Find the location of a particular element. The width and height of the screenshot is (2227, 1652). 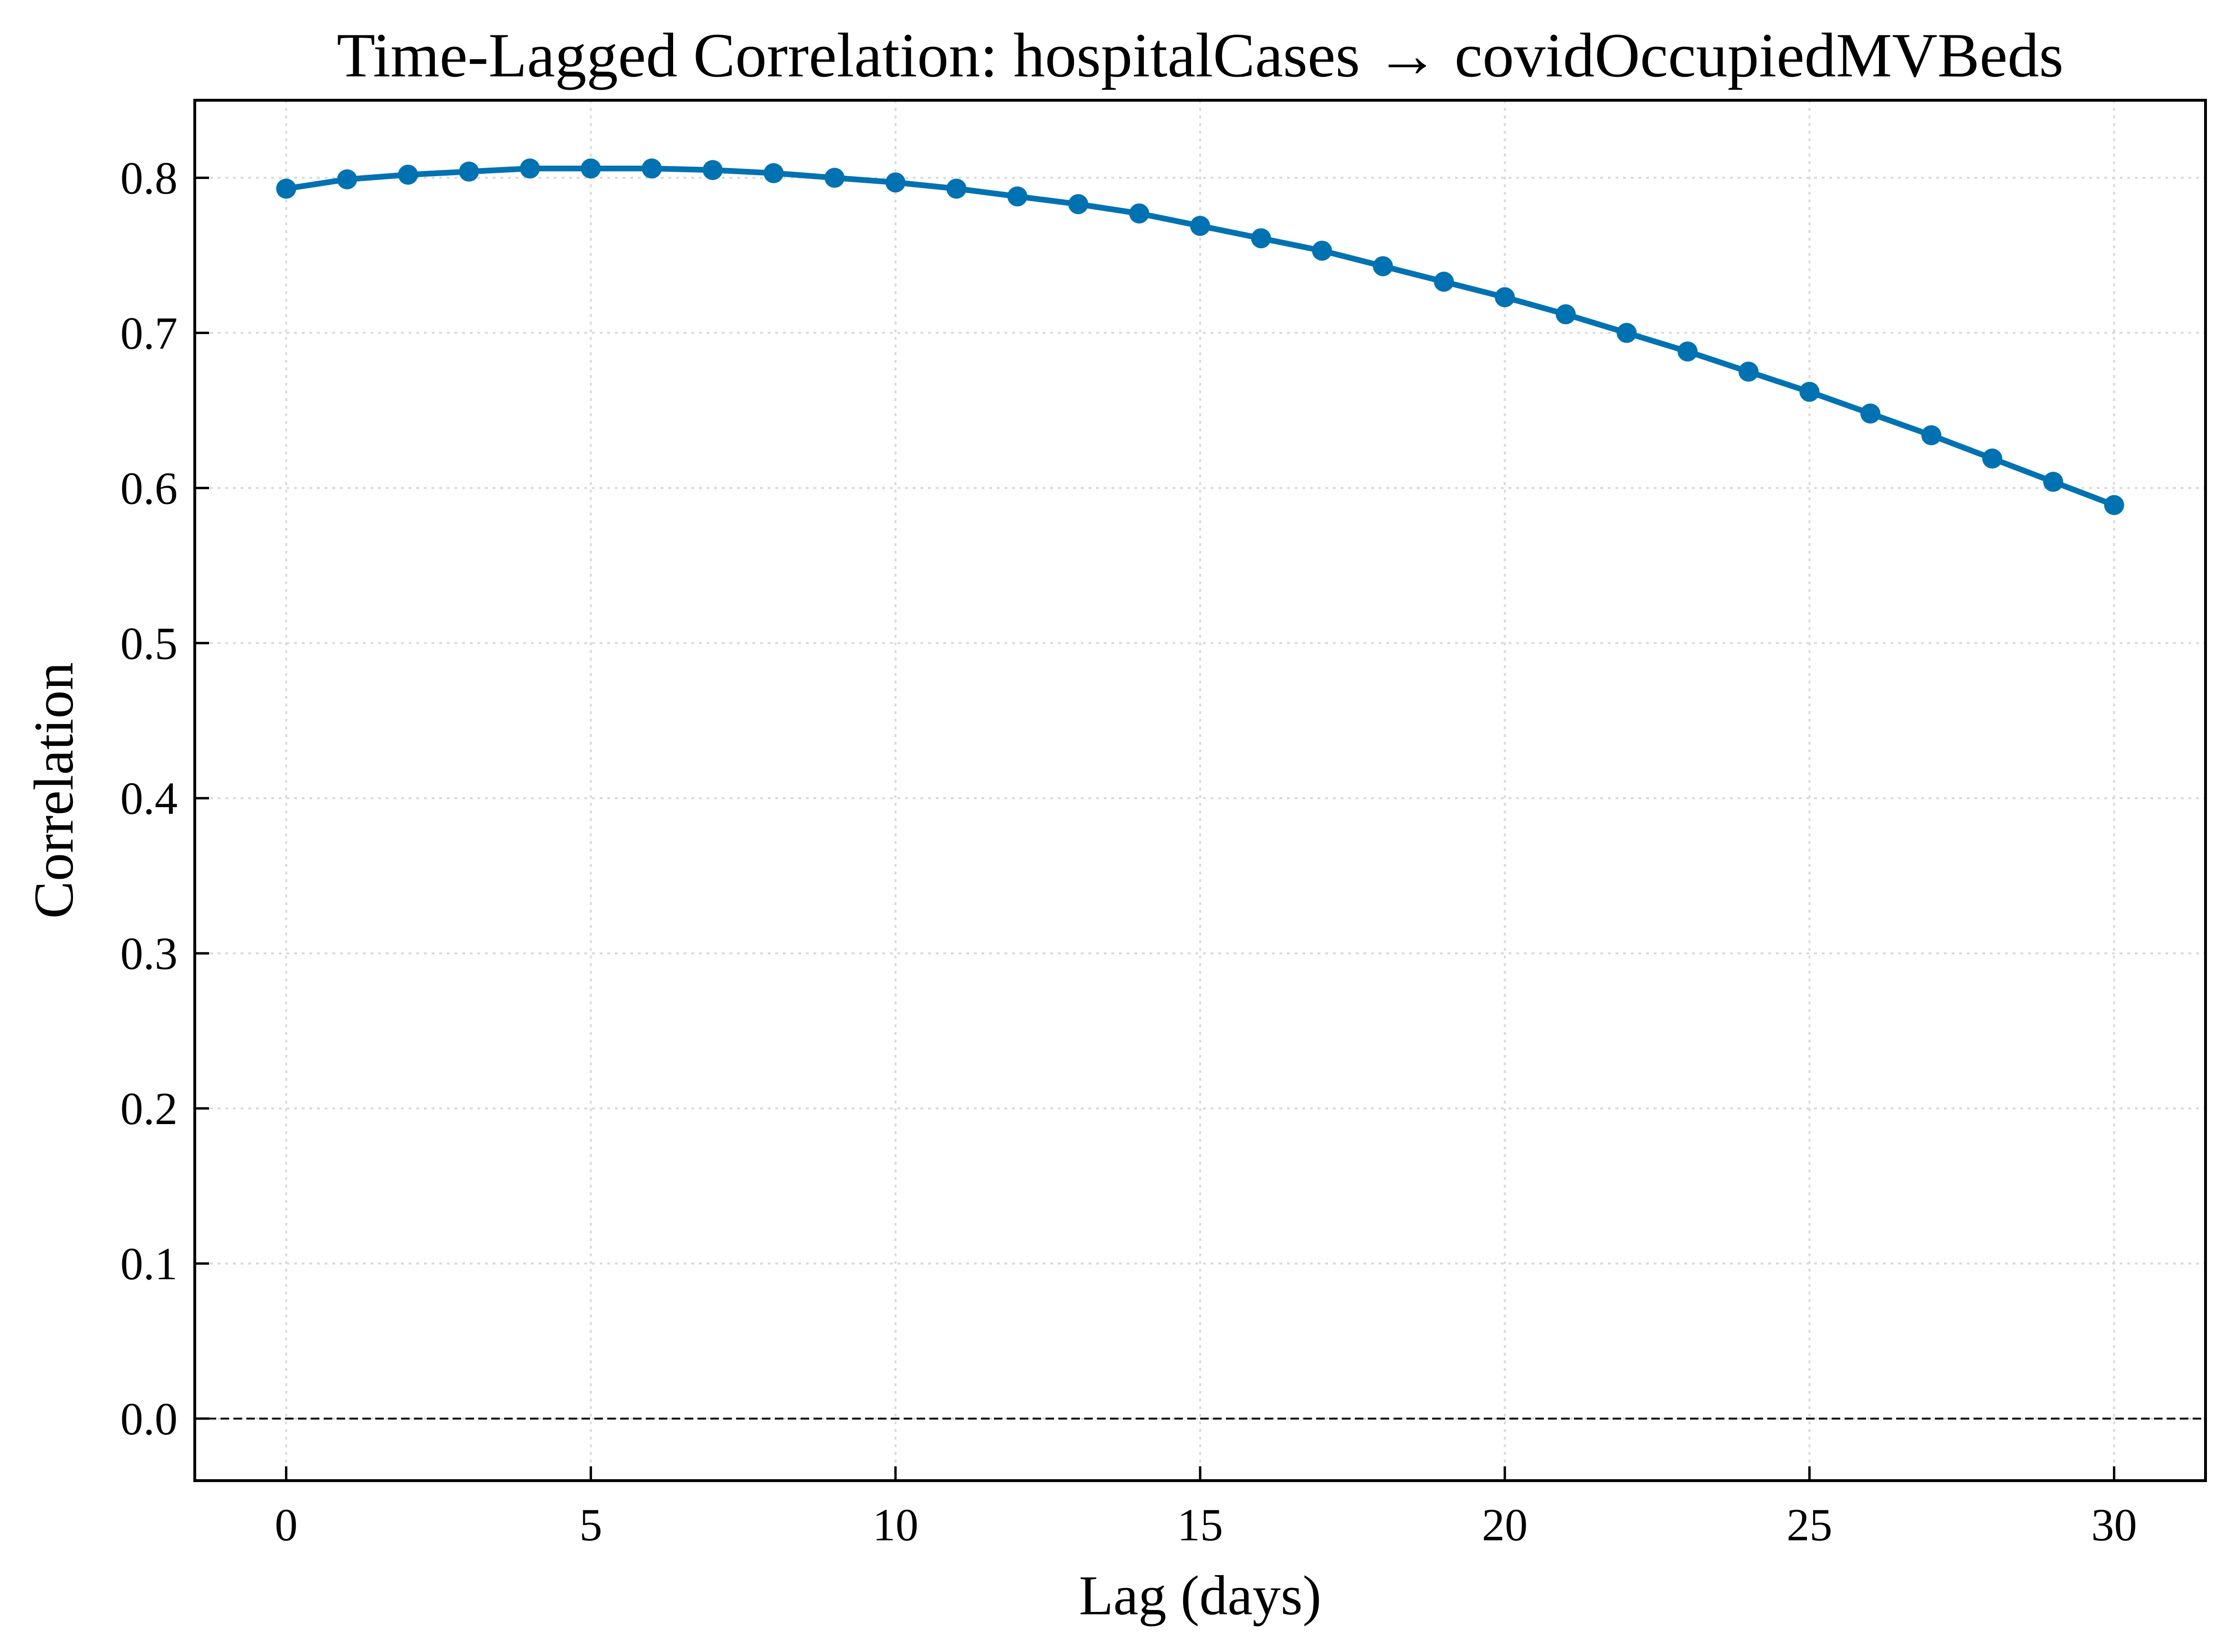

y-axis-ticks: 0.0 0.1 0.2 0.3 0.4 0.5 0.6 0.7 0.8 is located at coordinates (164, 798).